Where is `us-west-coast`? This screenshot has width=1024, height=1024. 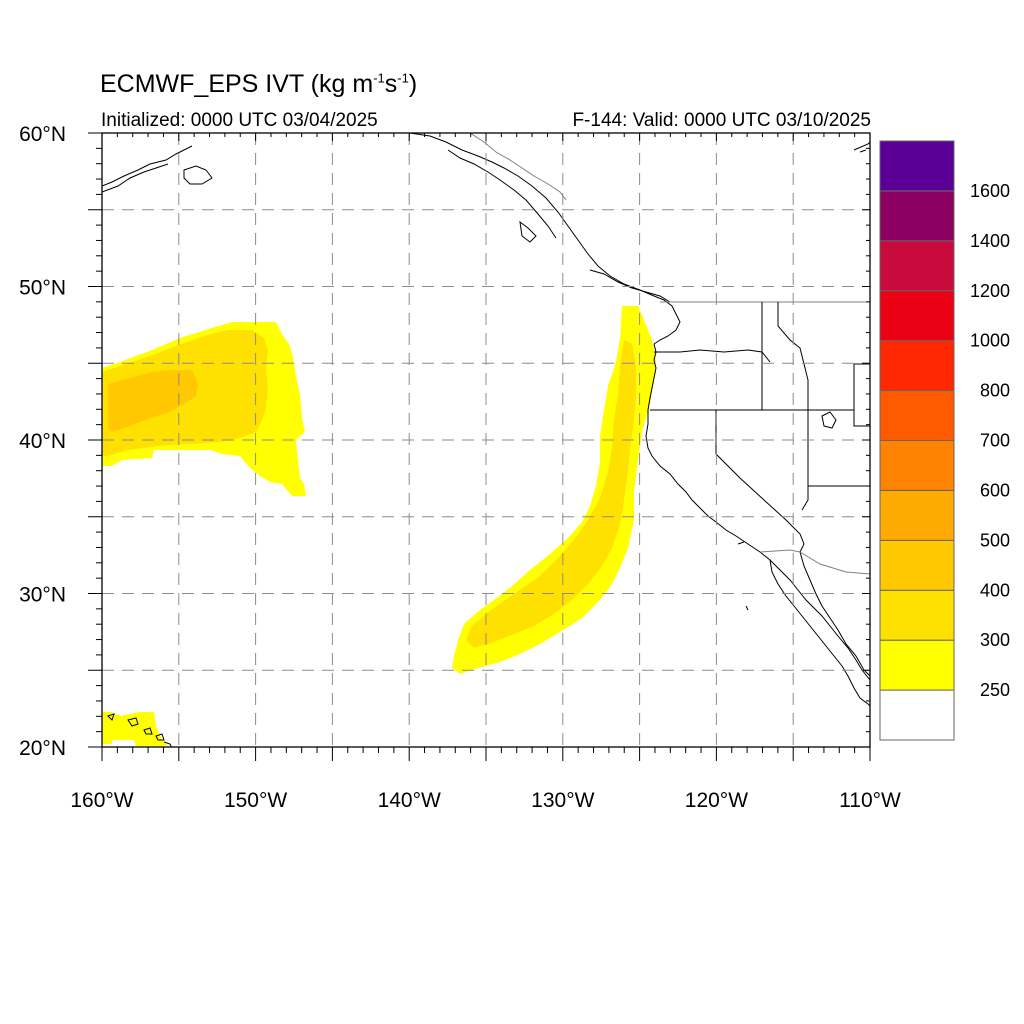
us-west-coast is located at coordinates (757, 512).